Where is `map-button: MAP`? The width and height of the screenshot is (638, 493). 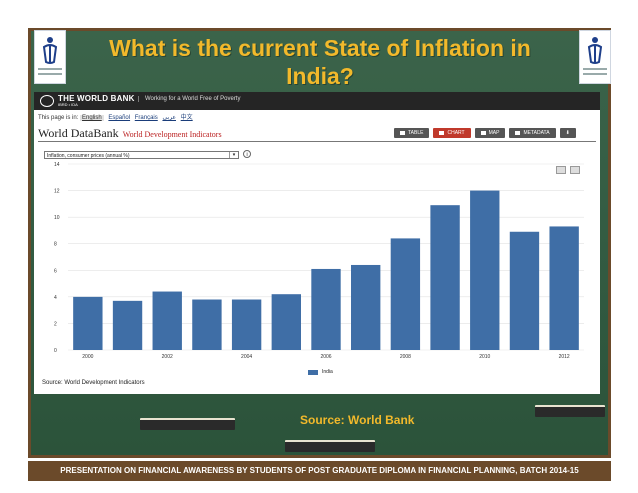
map-button: MAP is located at coordinates (490, 133).